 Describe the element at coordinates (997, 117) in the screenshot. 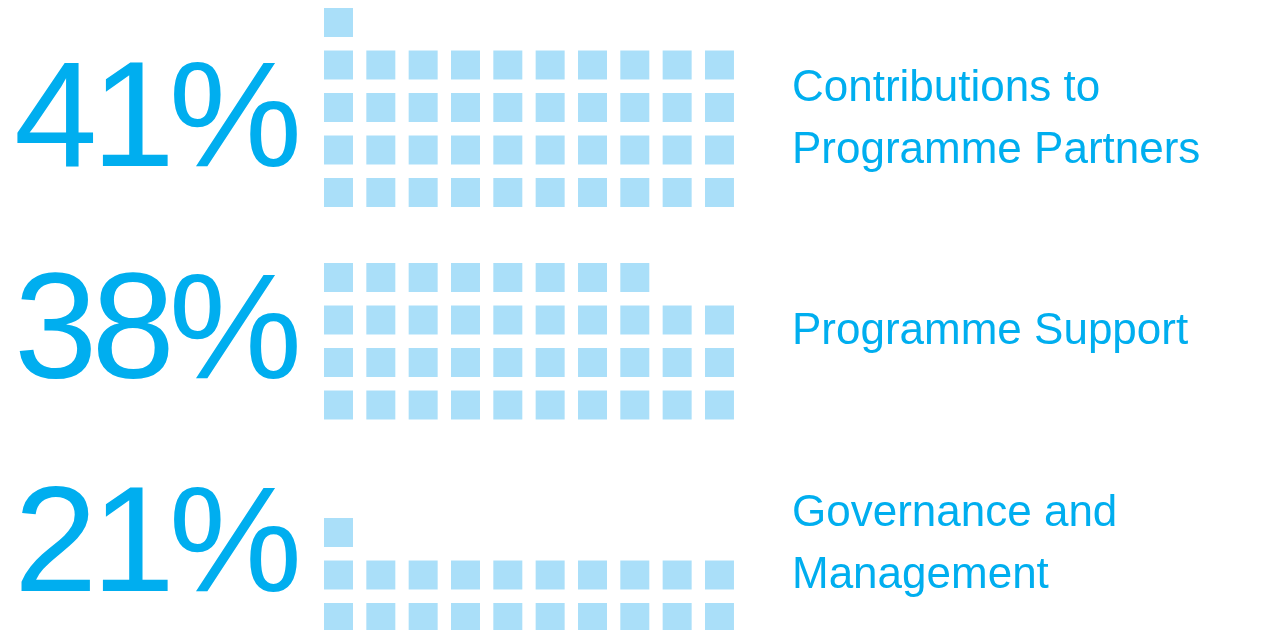

I see `category-label: Contributions to Programme Partners` at that location.